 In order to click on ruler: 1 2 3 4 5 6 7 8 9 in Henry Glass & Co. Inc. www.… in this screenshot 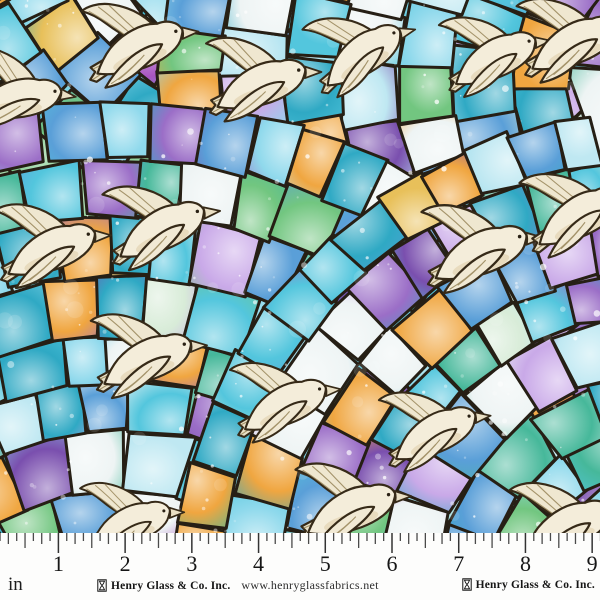, I will do `click(300, 566)`.